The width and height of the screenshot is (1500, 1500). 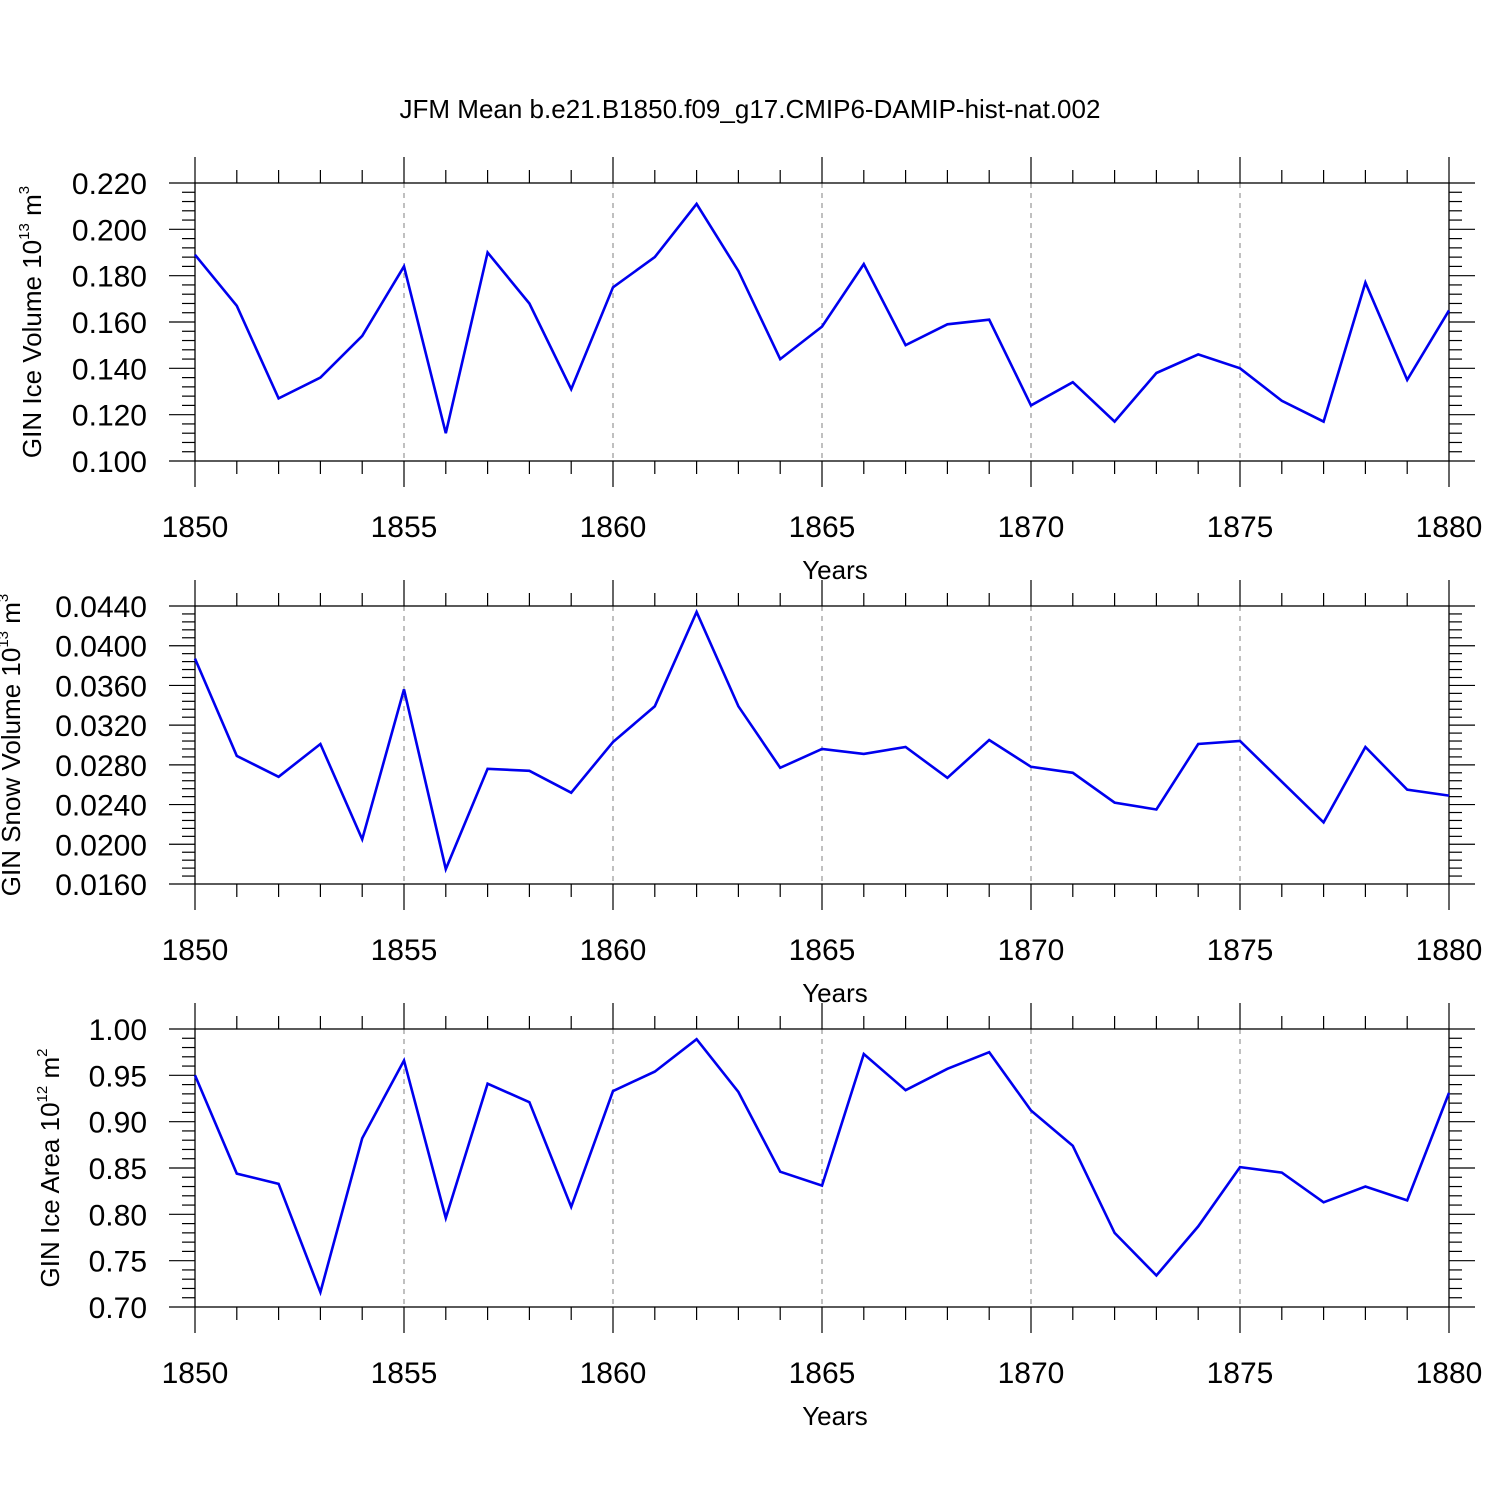 I want to click on x-tick-label: 1855, so click(x=404, y=527).